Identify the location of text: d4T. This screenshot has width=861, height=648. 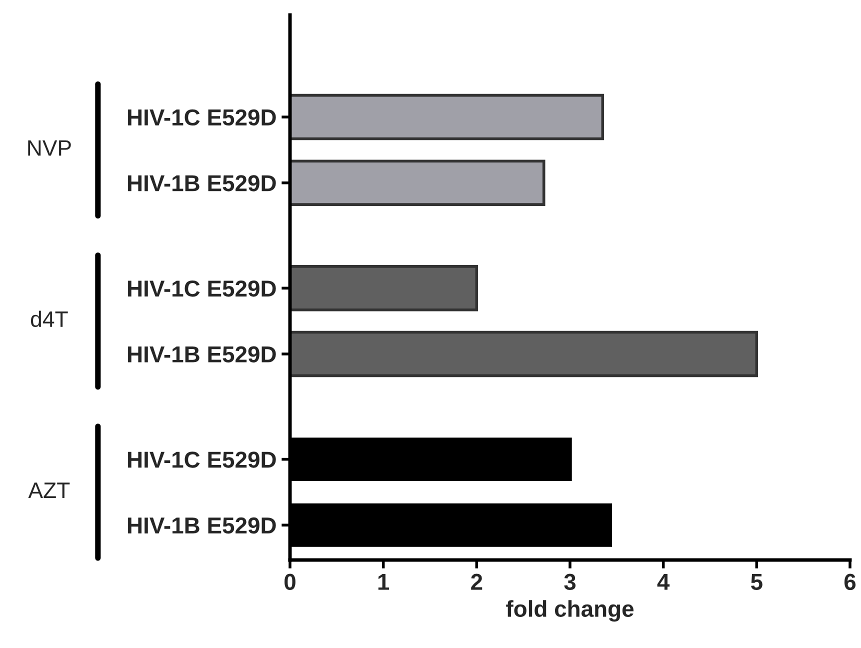
(49, 319).